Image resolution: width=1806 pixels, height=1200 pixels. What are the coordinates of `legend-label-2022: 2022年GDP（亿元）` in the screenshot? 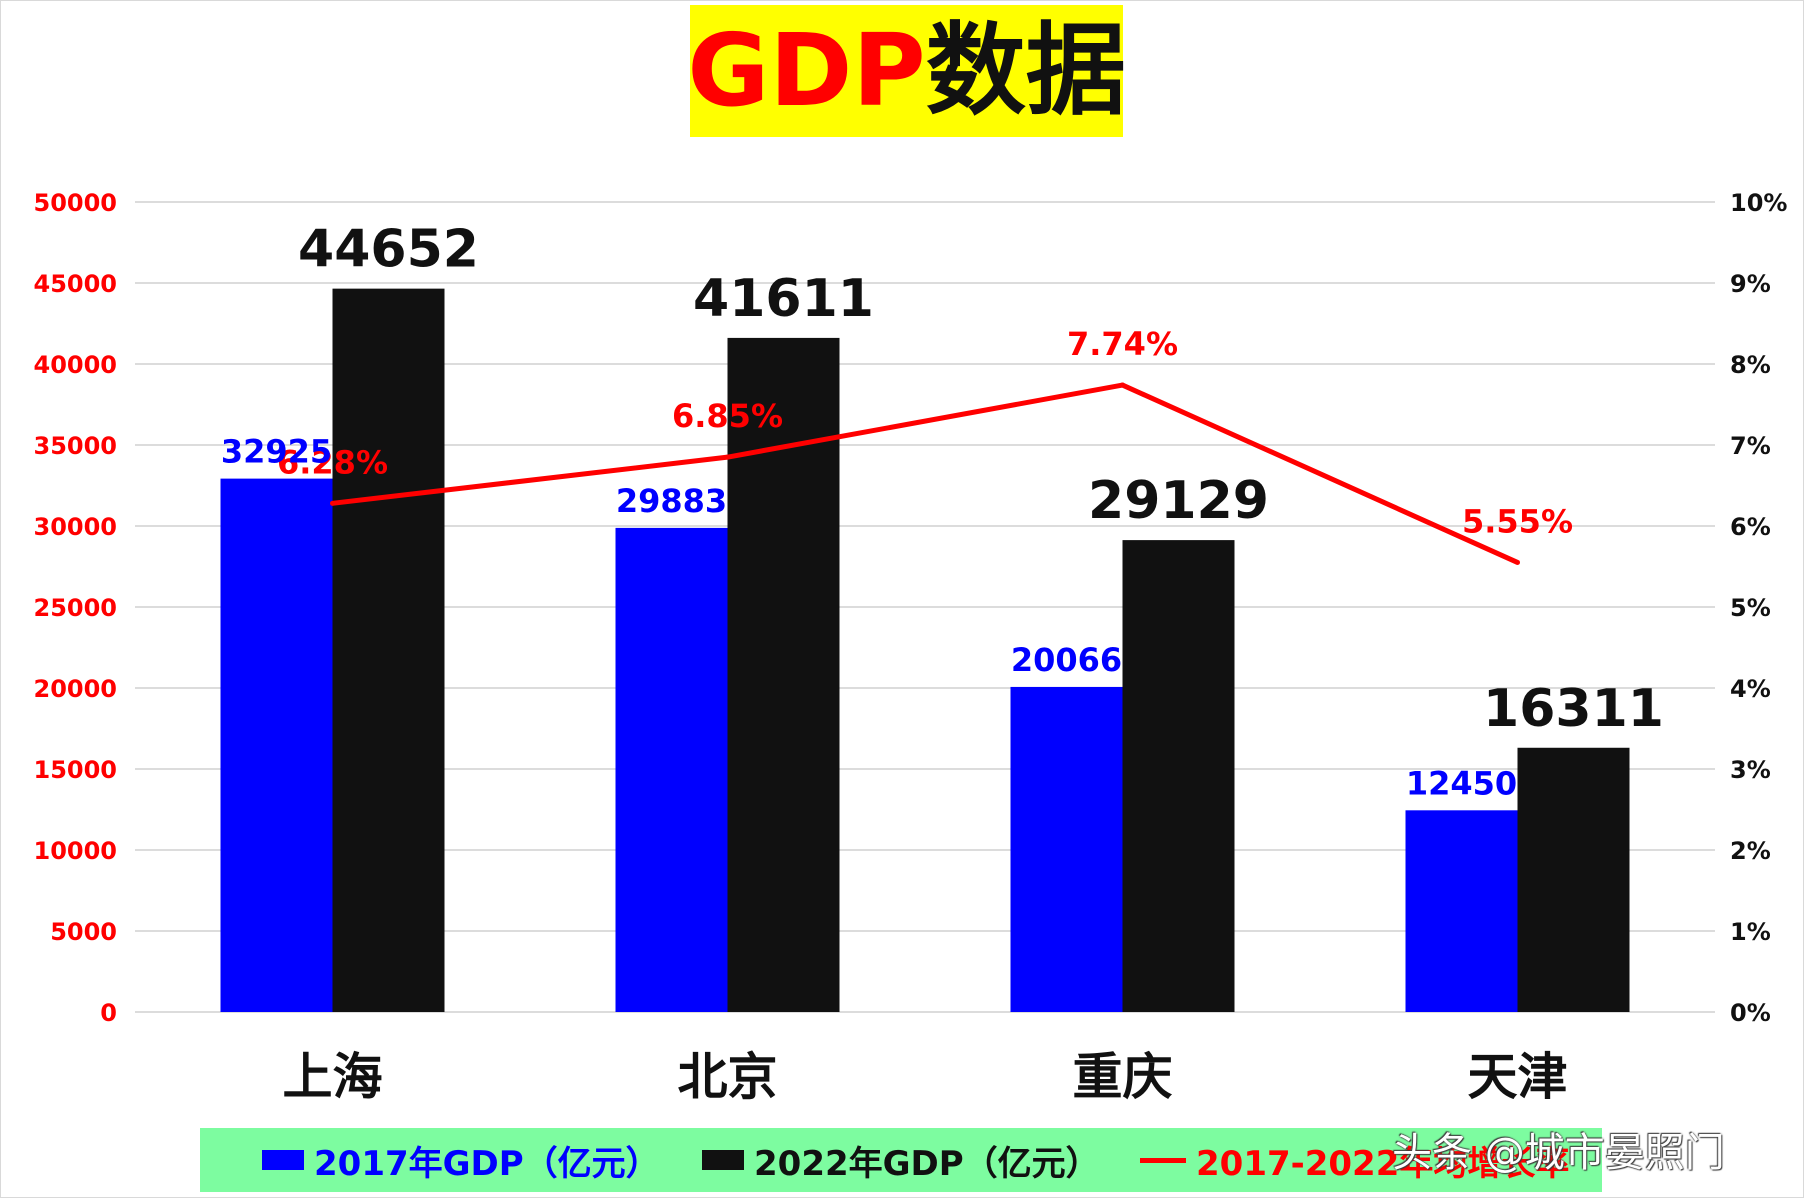 It's located at (927, 1163).